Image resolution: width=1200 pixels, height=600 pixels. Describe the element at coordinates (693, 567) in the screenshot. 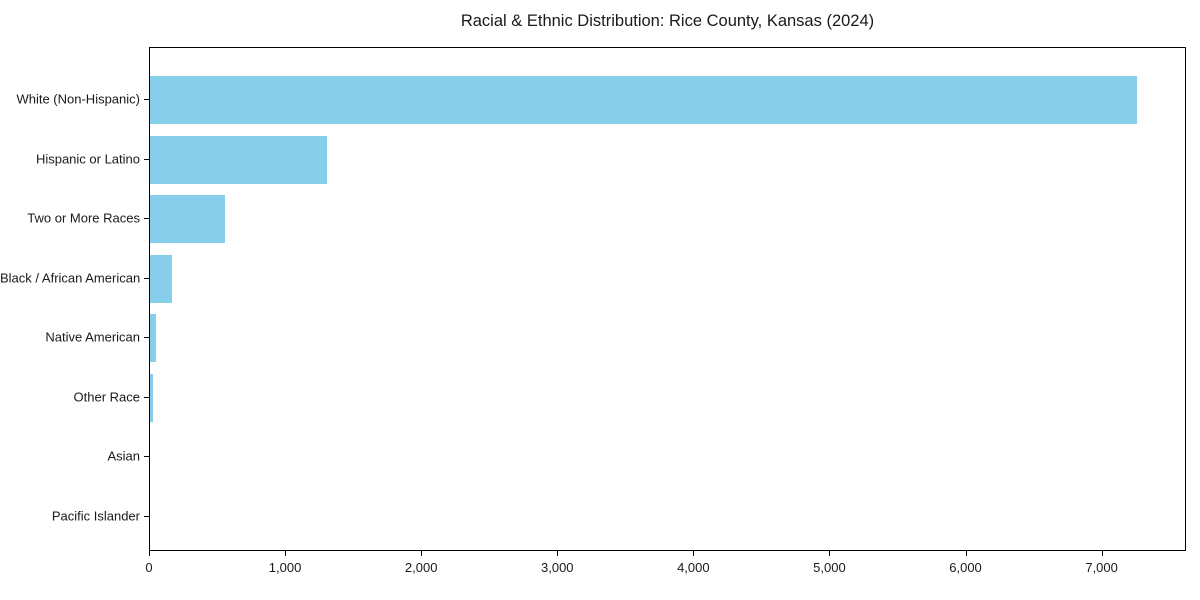

I see `x-tick-label: 4,000` at that location.